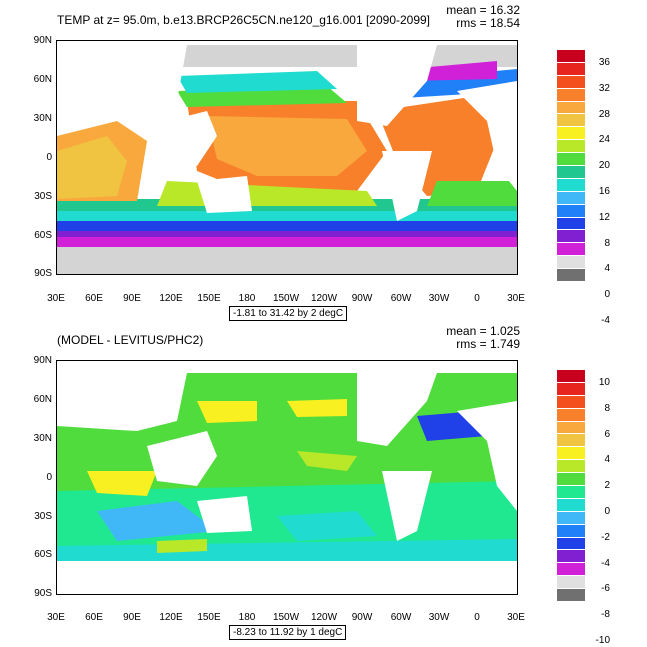 Image resolution: width=647 pixels, height=647 pixels. I want to click on colorbar-tick-label: 20, so click(604, 166).